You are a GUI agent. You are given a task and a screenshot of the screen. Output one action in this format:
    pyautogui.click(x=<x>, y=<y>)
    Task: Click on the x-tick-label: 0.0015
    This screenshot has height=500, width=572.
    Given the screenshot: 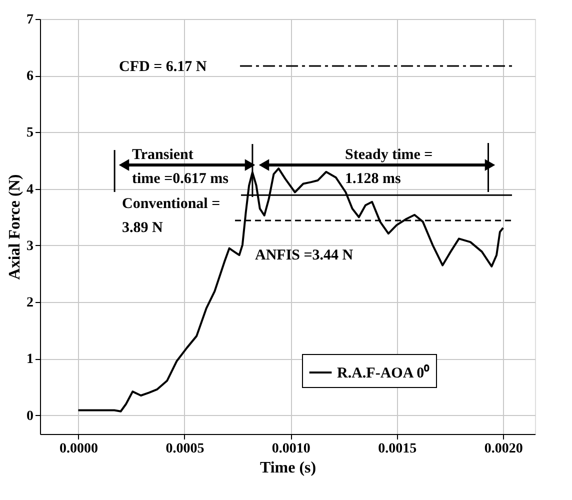 What is the action you would take?
    pyautogui.click(x=397, y=449)
    